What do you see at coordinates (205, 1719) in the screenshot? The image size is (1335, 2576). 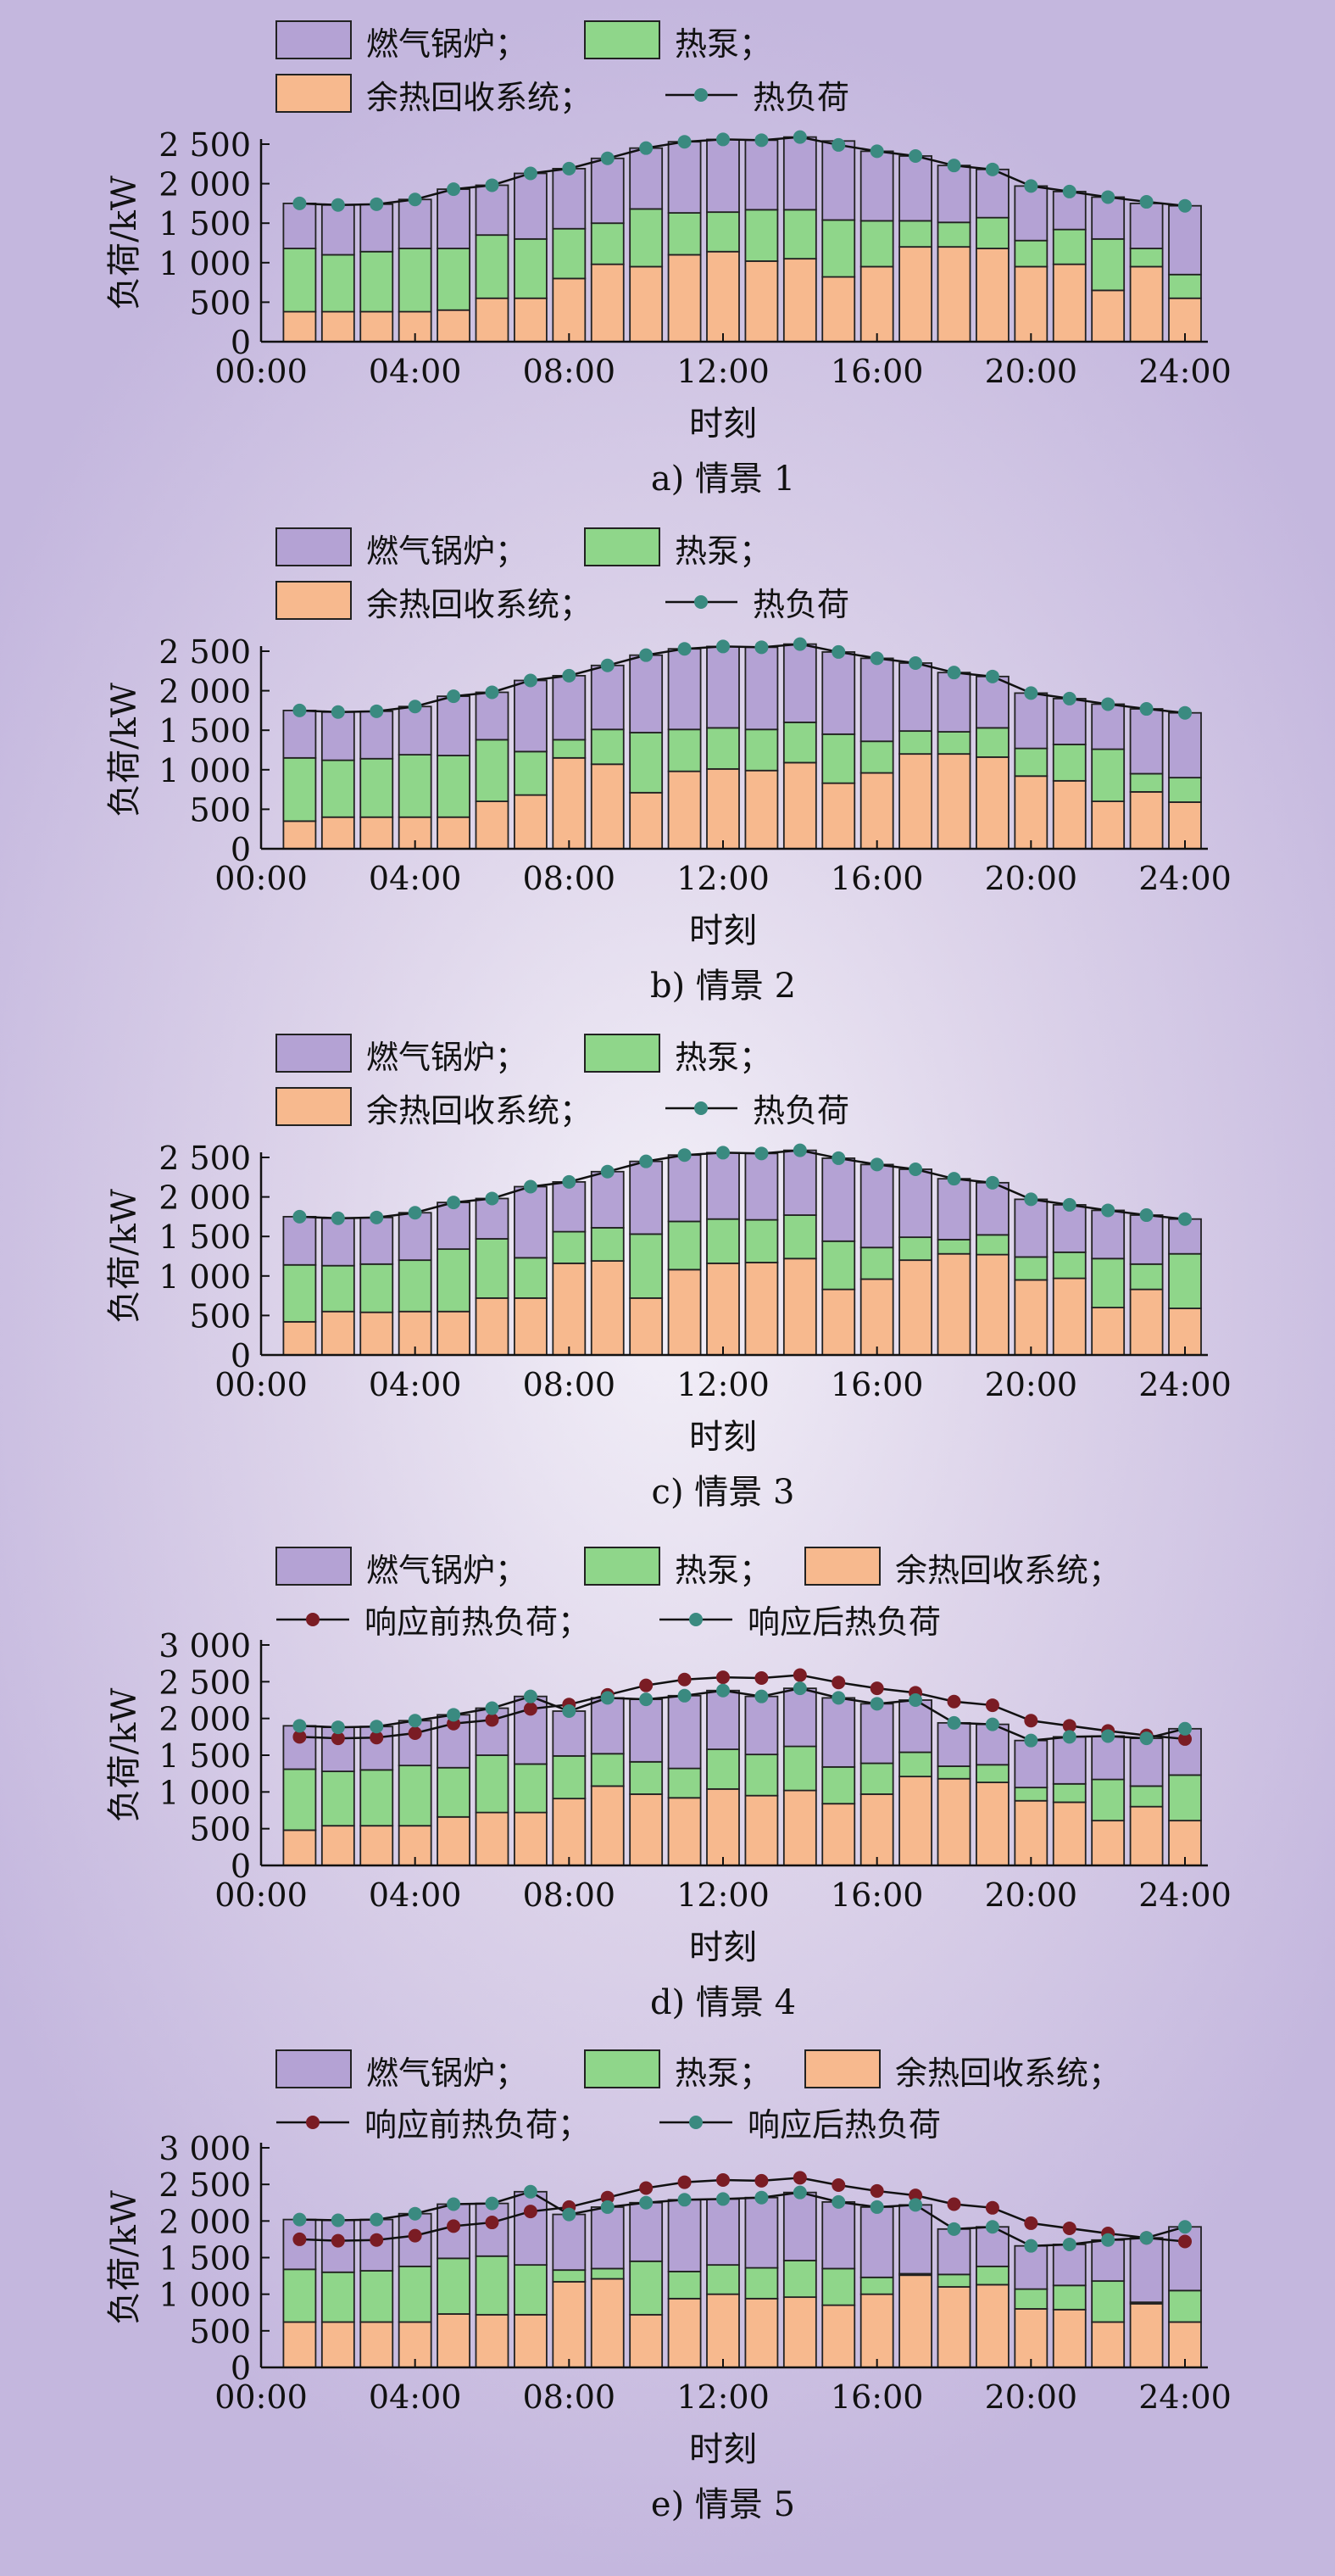 I see `y-tick-label: 2 000` at bounding box center [205, 1719].